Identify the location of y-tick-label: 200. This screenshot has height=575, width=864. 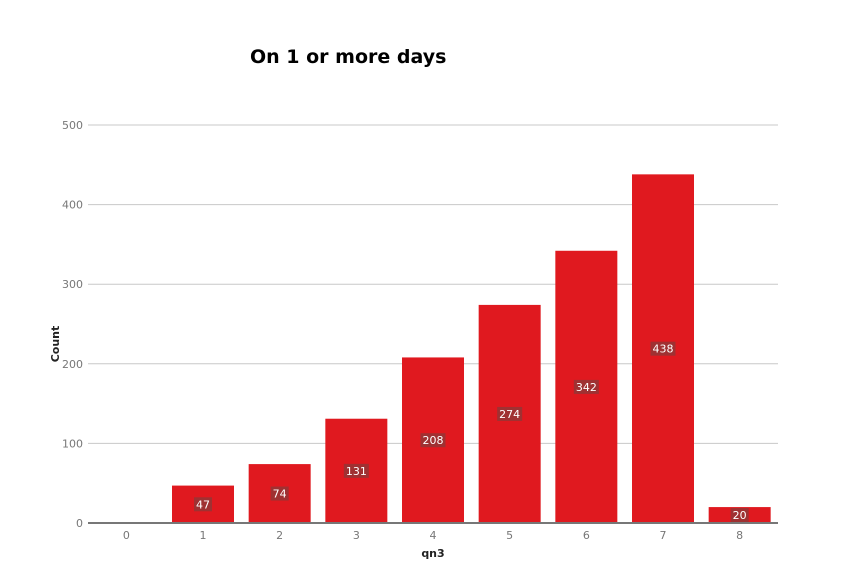
(72, 364).